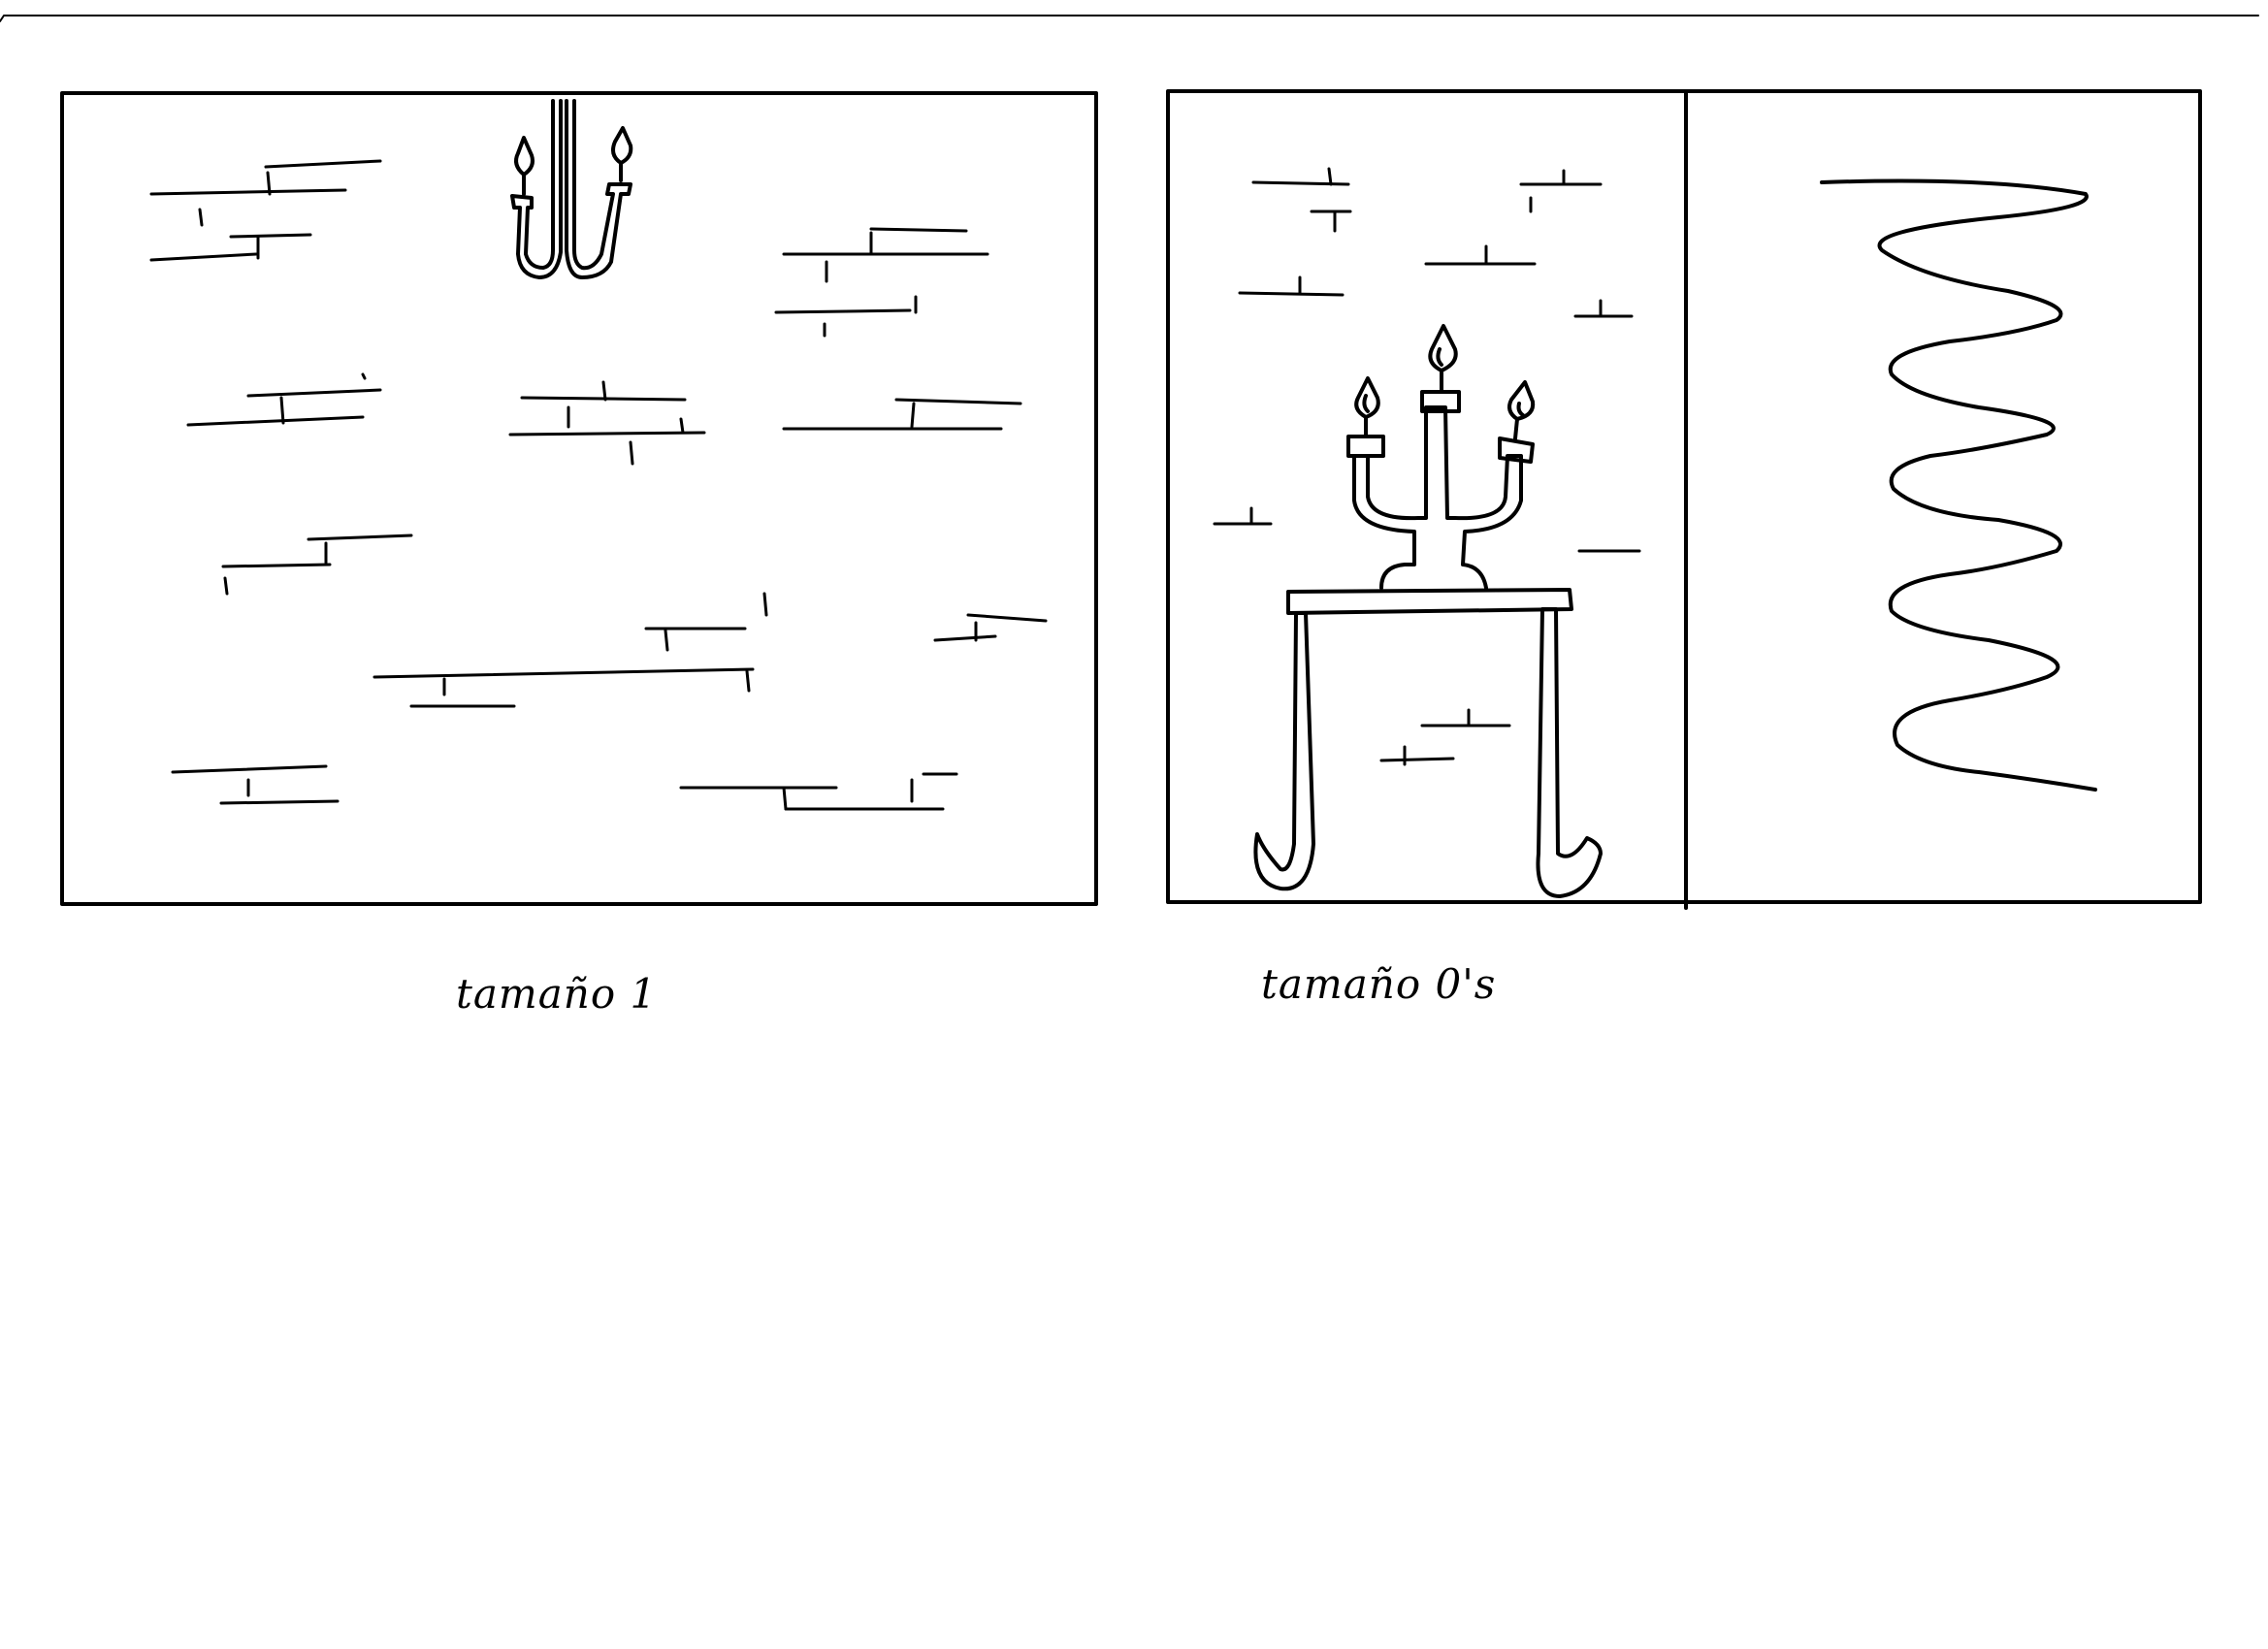  I want to click on chandelier-drawing, so click(571, 189).